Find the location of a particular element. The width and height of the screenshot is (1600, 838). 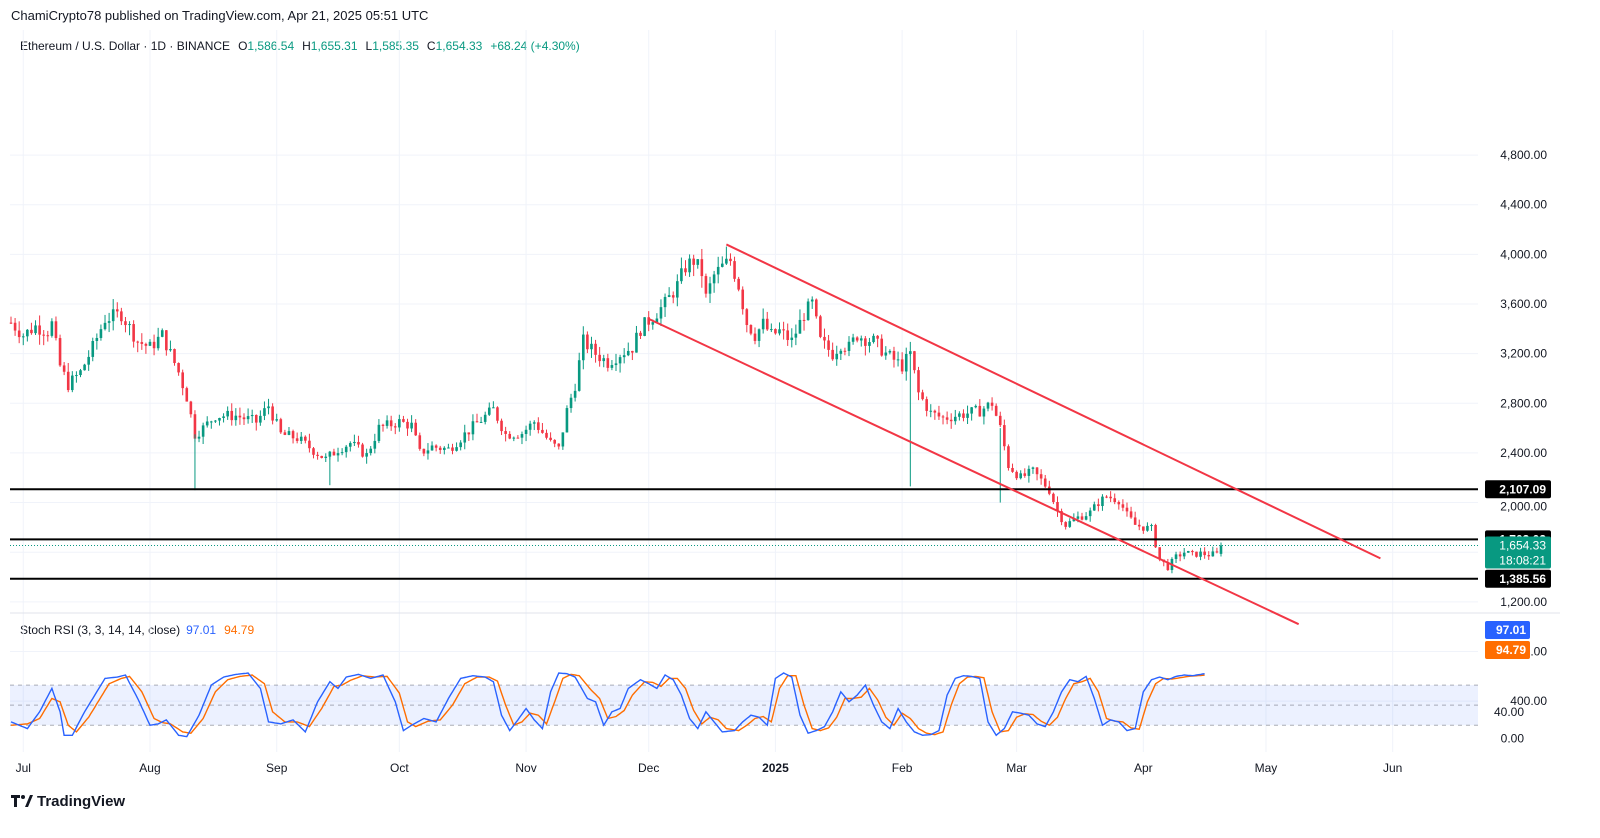

price-axis-tick-label: 4,800.00 is located at coordinates (1523, 155).